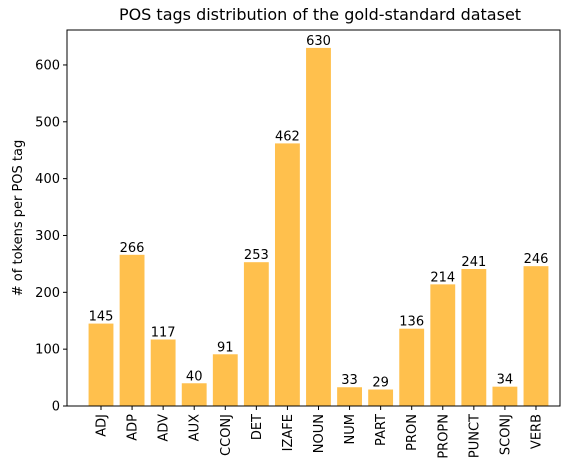  What do you see at coordinates (18, 218) in the screenshot?
I see `y-axis-label: # of tokens per POS tag` at bounding box center [18, 218].